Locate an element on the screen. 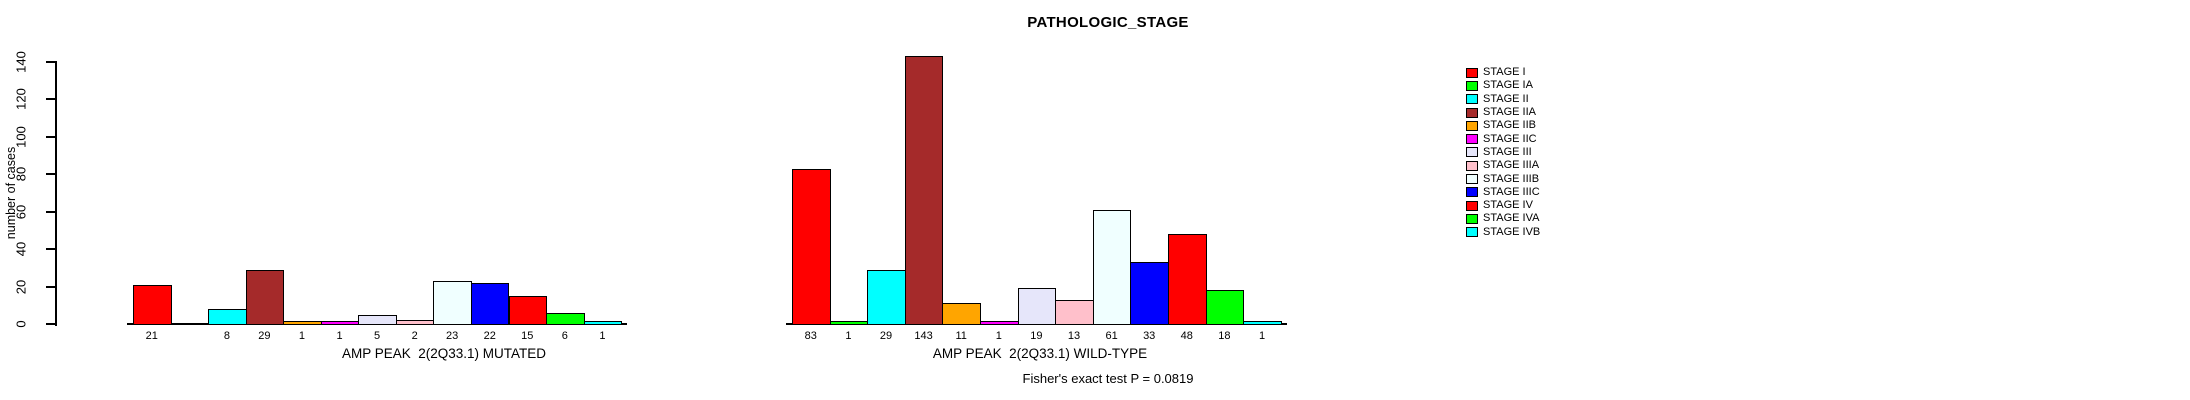 The height and width of the screenshot is (400, 2190). bar-stage-iiic-wildtype is located at coordinates (1149, 293).